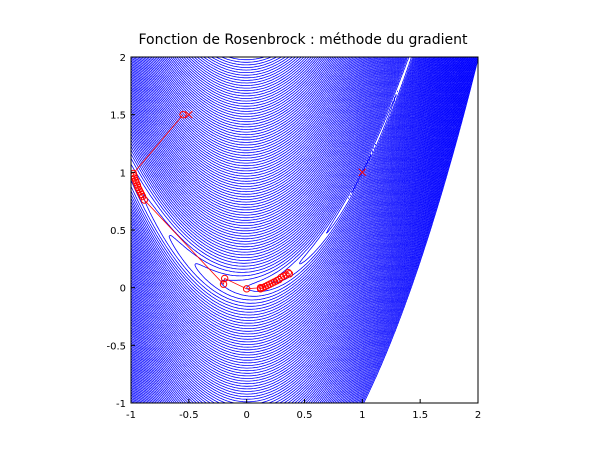 The image size is (610, 460). Describe the element at coordinates (123, 289) in the screenshot. I see `y-tick-label: 0` at that location.